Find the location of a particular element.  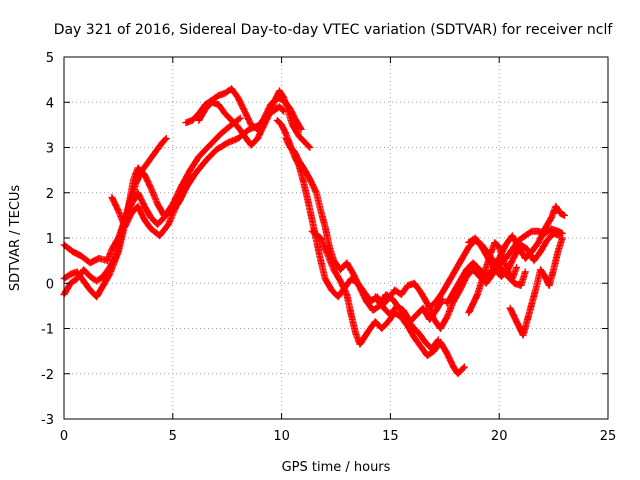

x-tick-label: 25 is located at coordinates (608, 436).